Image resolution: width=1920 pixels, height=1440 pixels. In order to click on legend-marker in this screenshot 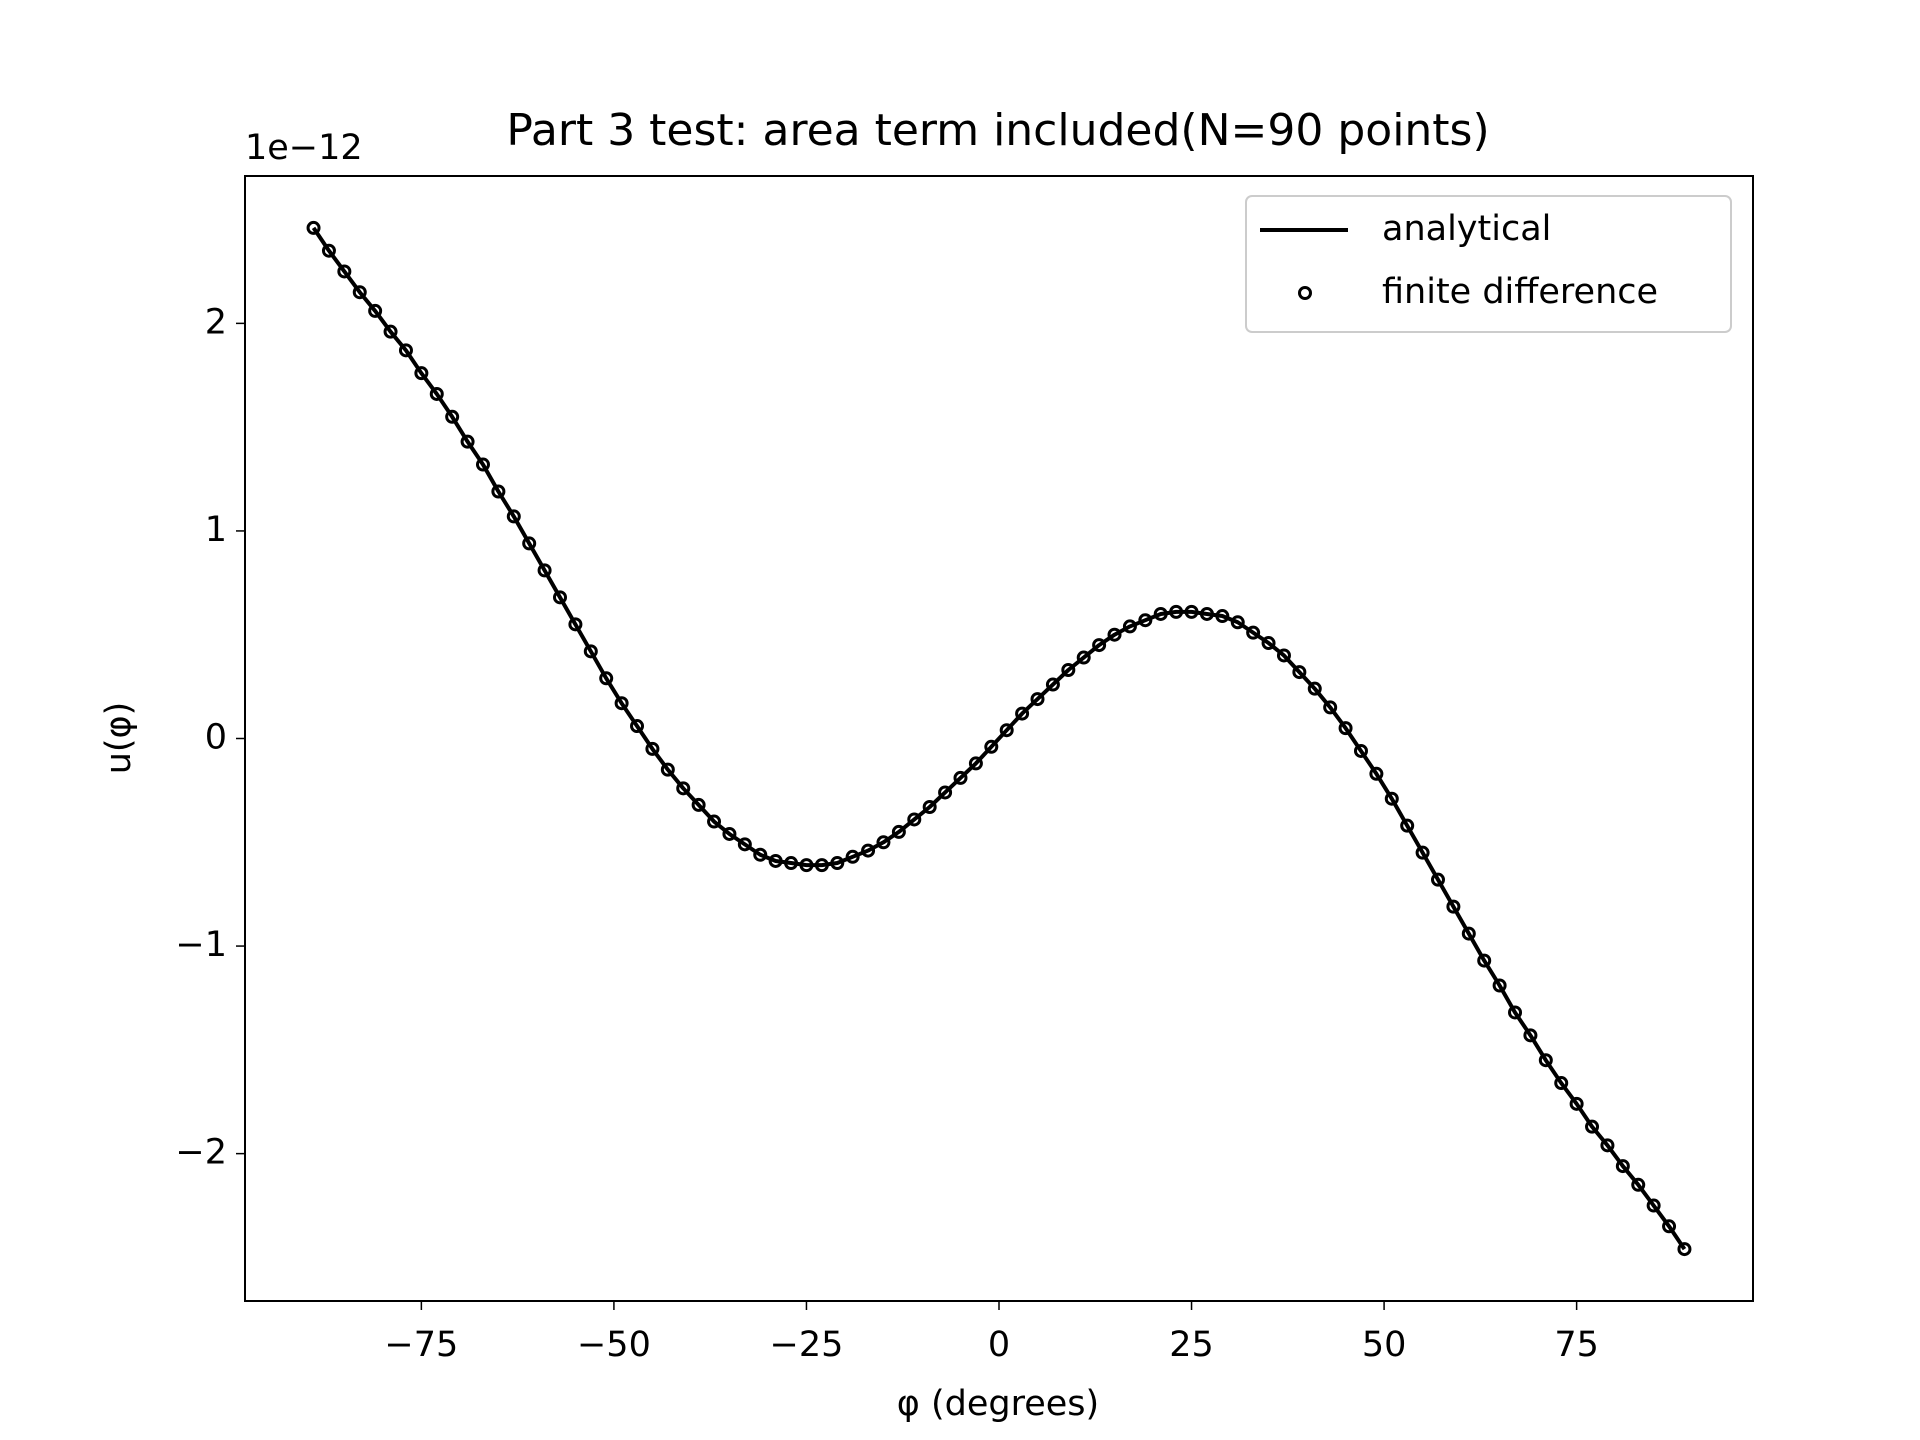, I will do `click(1305, 293)`.